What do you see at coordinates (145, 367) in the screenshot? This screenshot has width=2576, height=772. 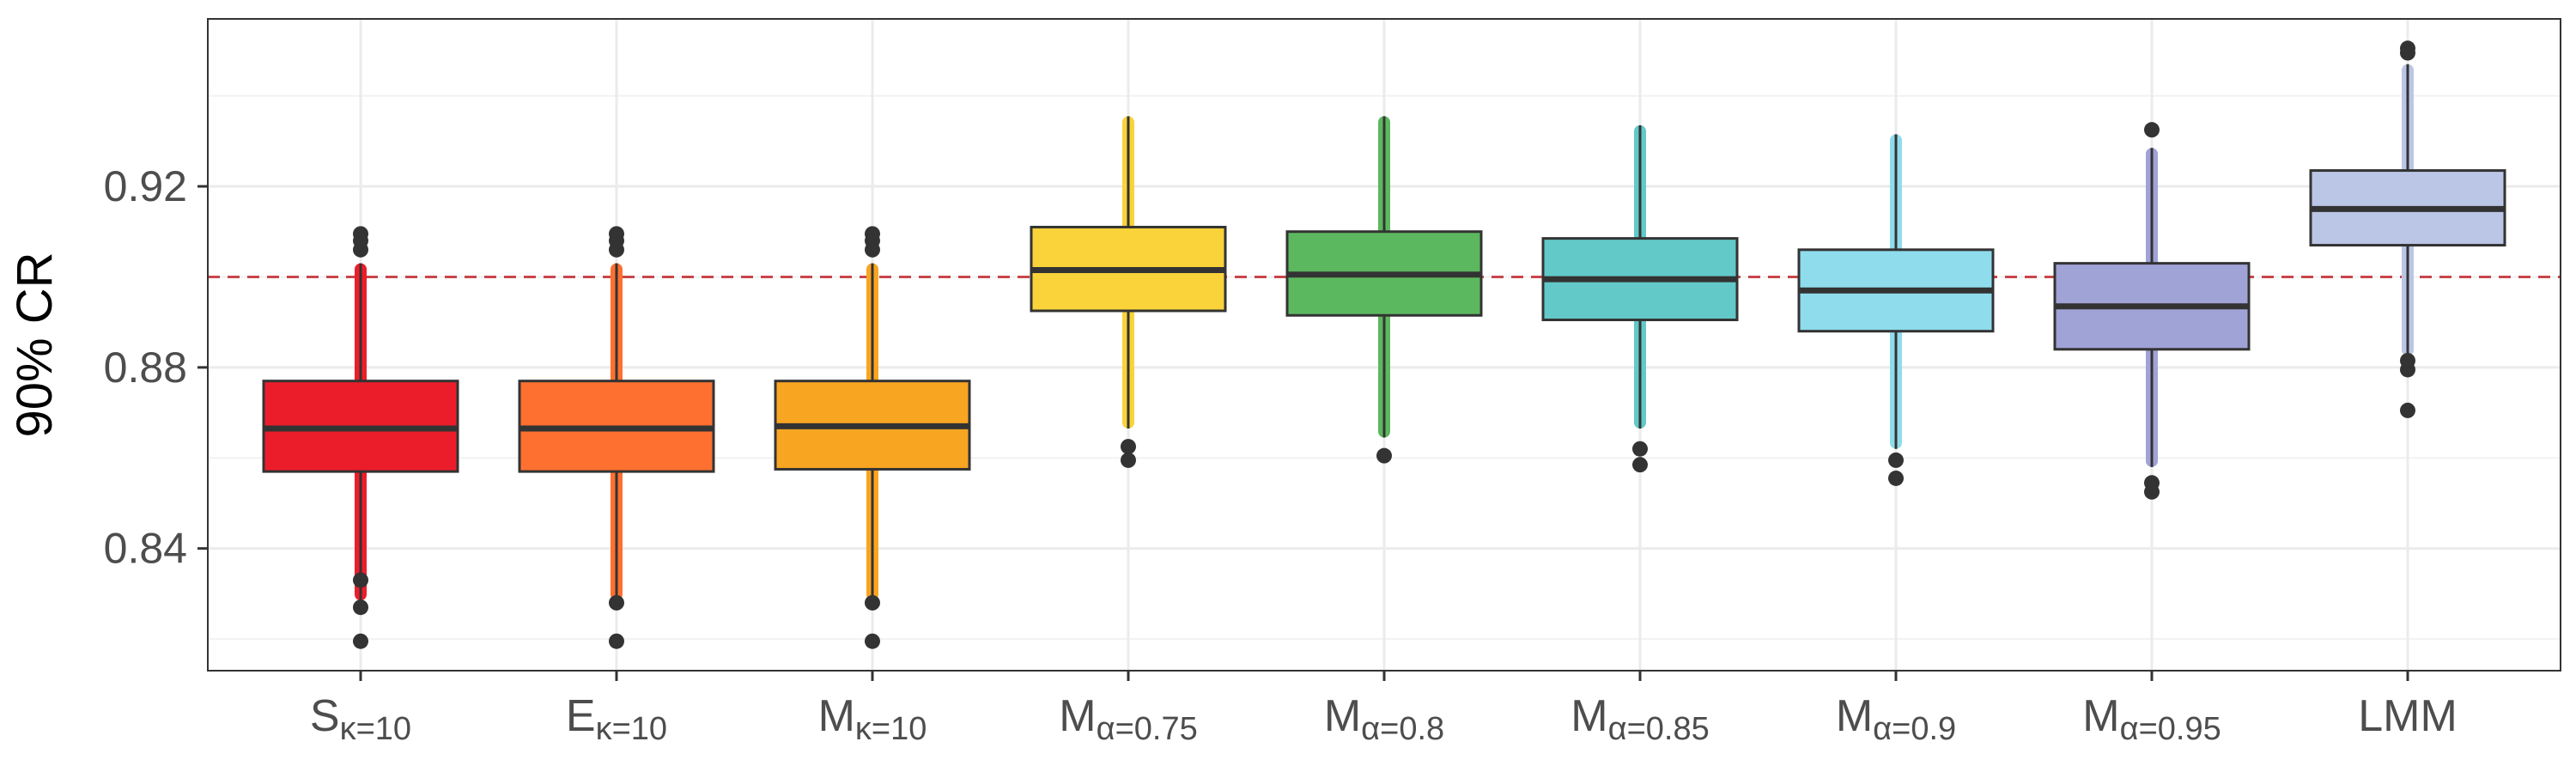 I see `y-tick-label: 0.88` at bounding box center [145, 367].